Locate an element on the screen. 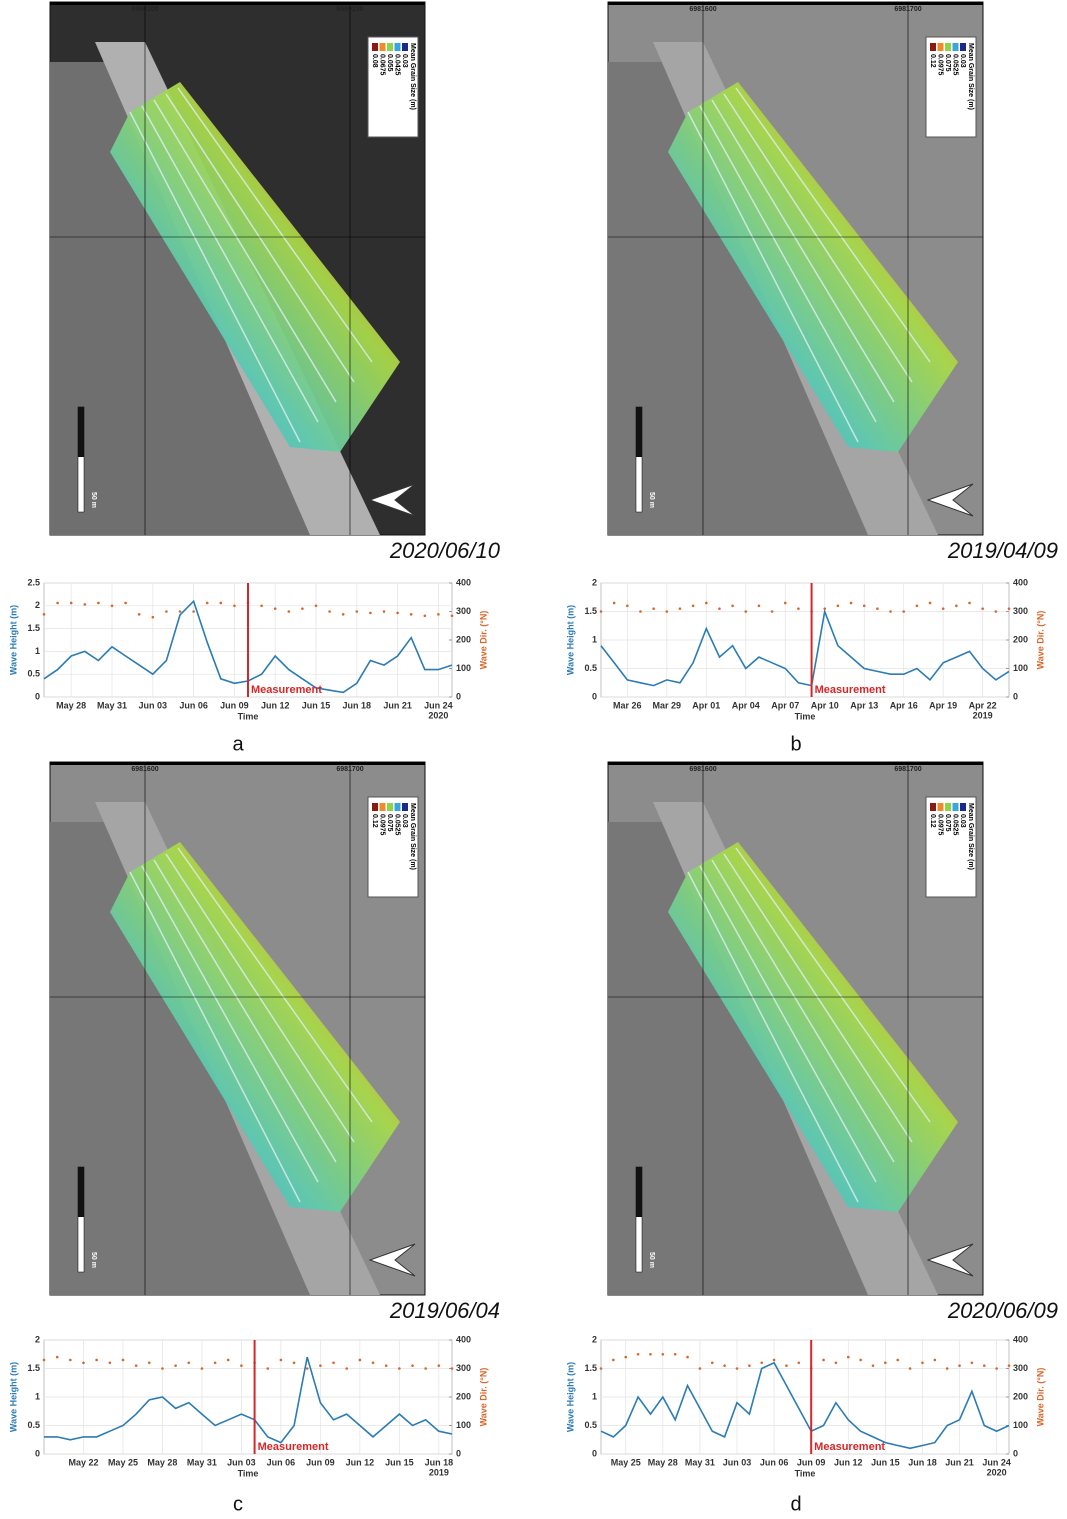 The height and width of the screenshot is (1519, 1067). y2-tick-label: 200 is located at coordinates (1020, 1396).